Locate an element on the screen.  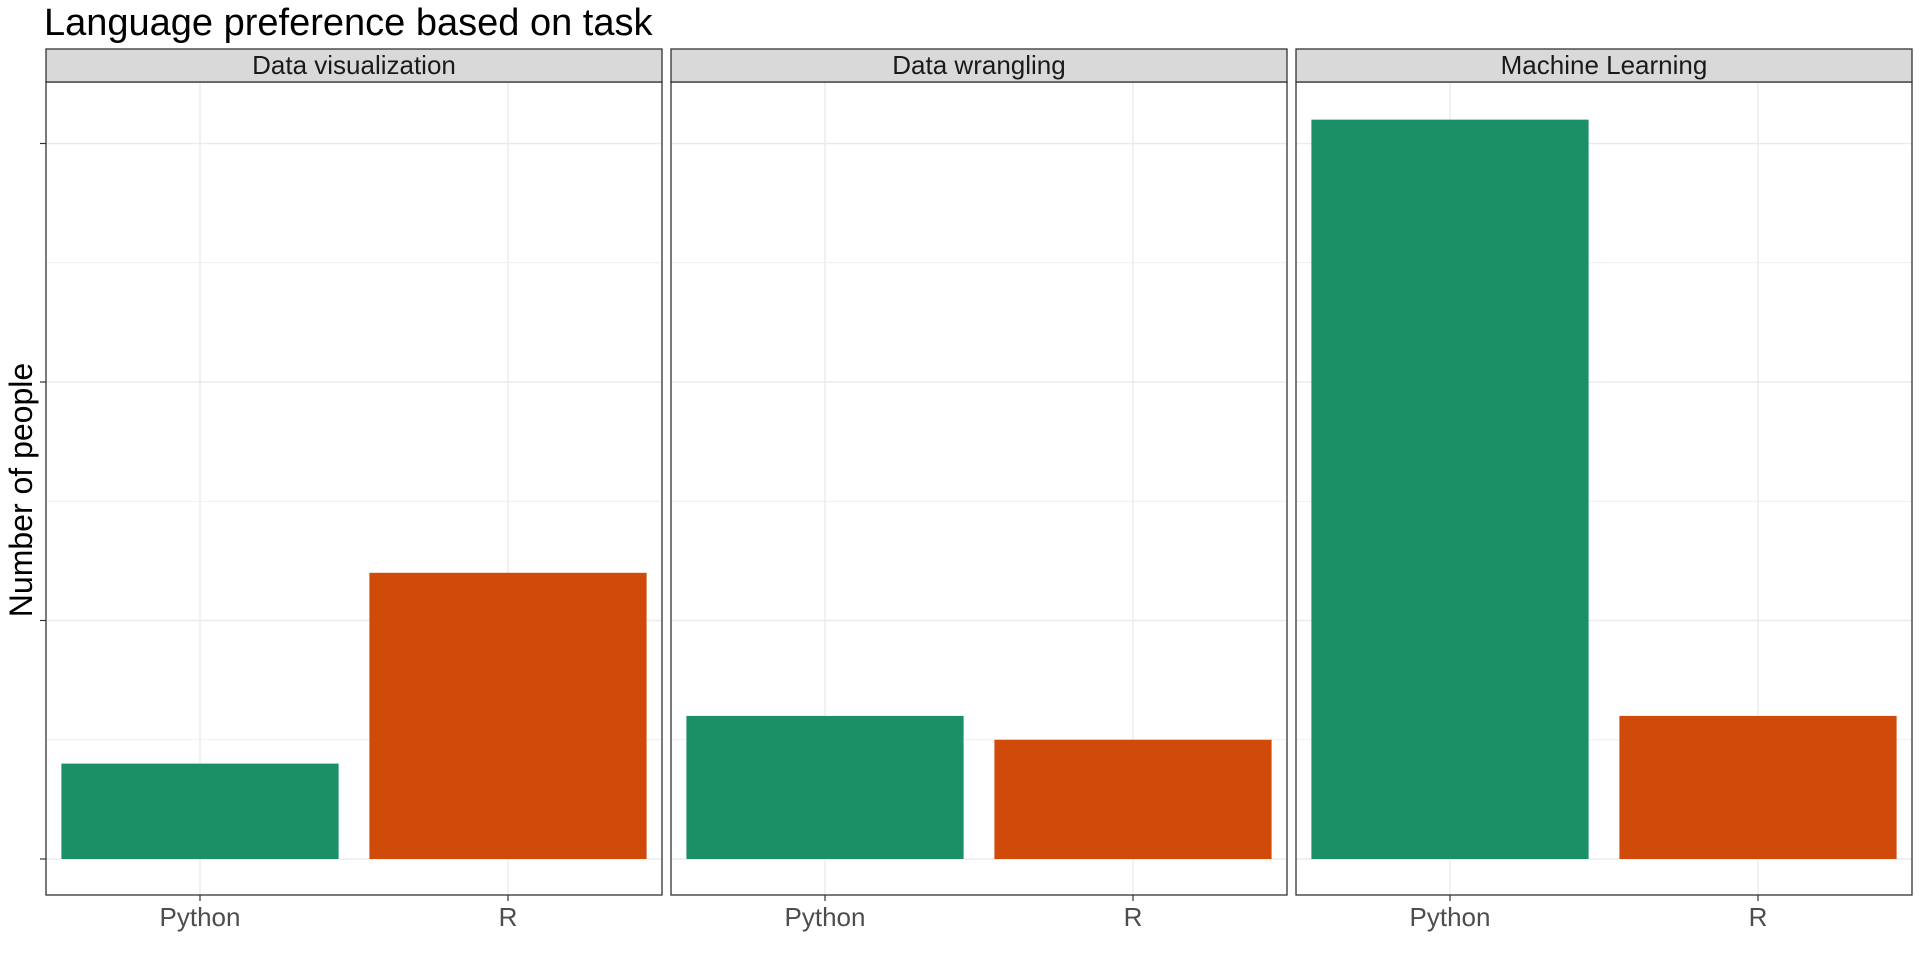
y-axis-ticks is located at coordinates (43, 501).